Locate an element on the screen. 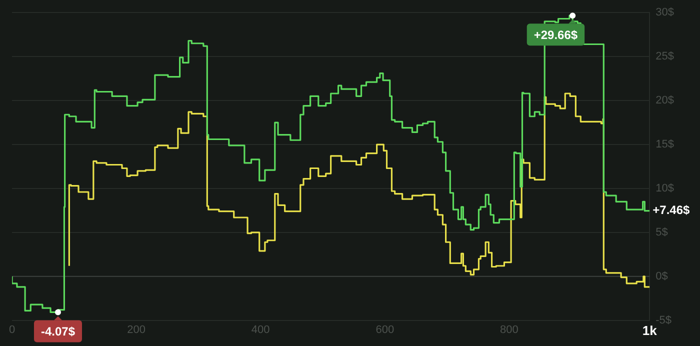  y-tick-label: 20$ is located at coordinates (665, 100).